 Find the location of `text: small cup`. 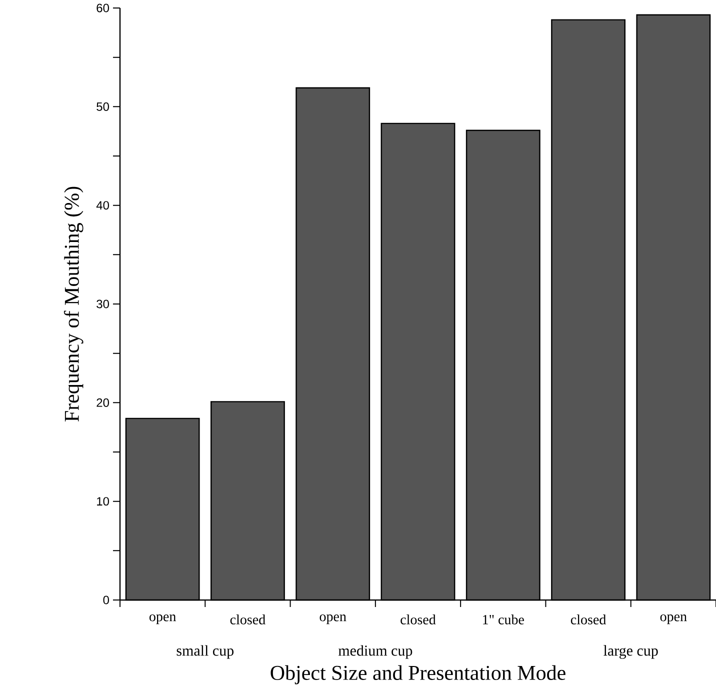

text: small cup is located at coordinates (205, 652).